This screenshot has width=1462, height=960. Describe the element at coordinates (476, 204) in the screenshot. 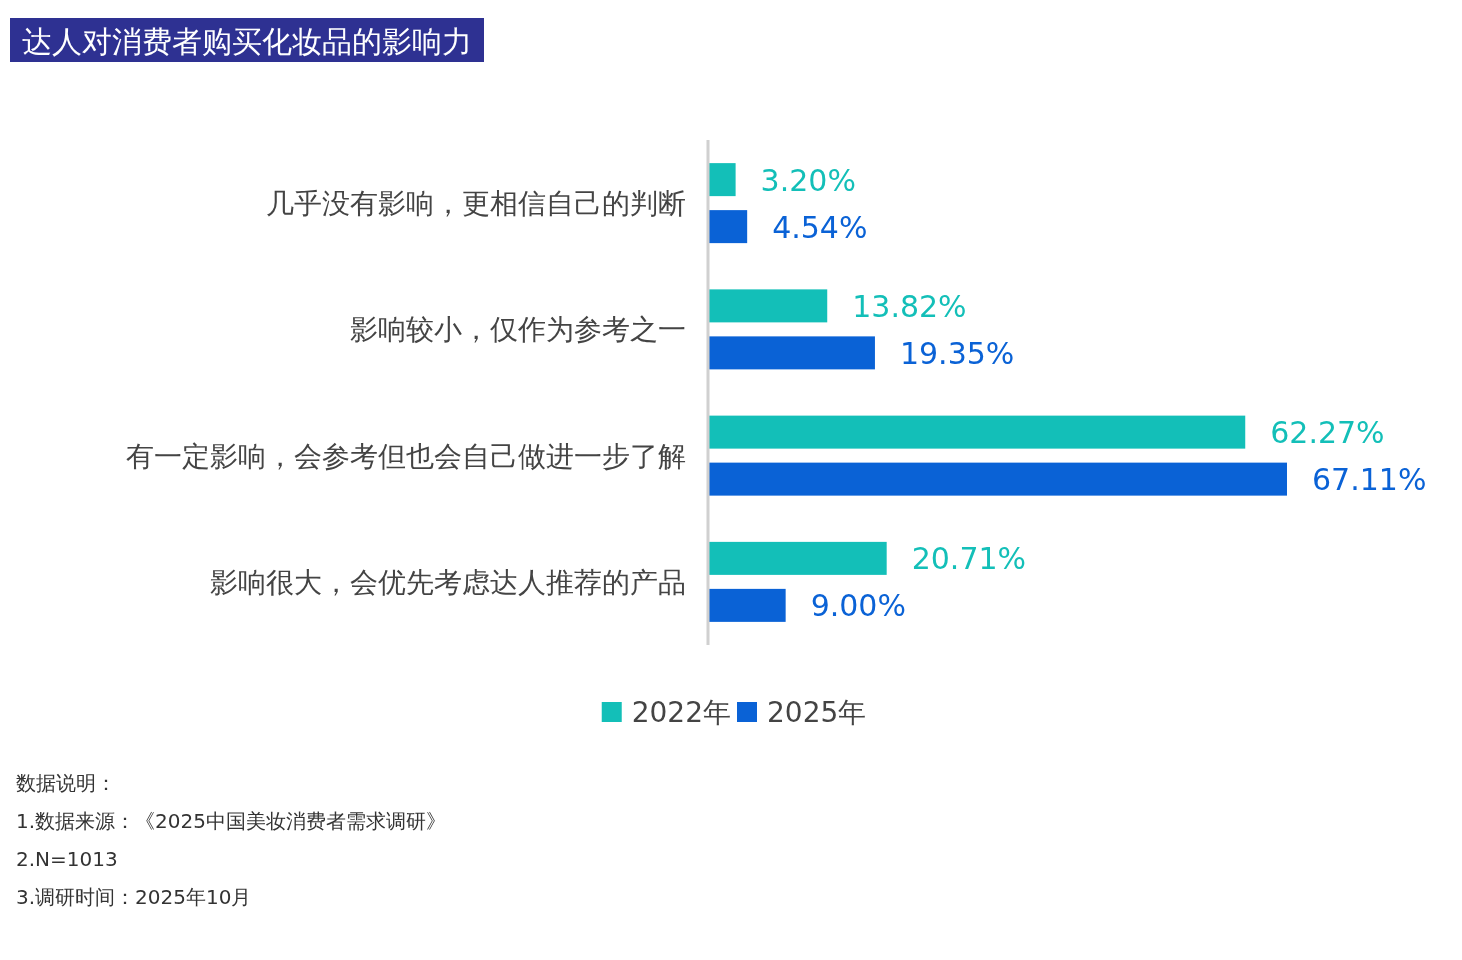

I see `y-tick-label: 几乎没有影响，更相信自己的判断` at that location.